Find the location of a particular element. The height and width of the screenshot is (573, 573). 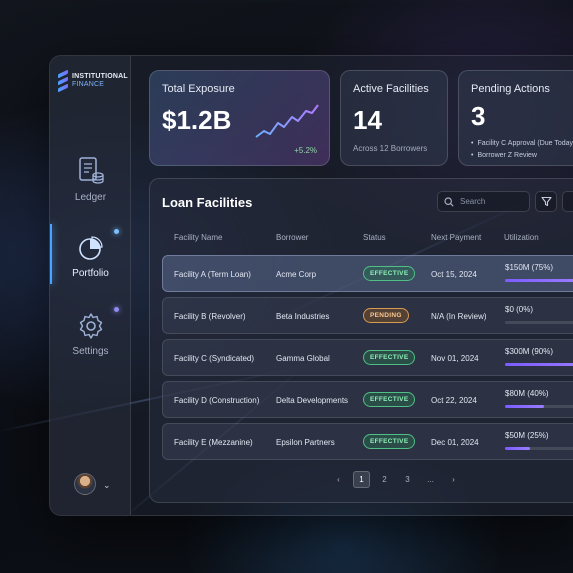

facility-name: Facility A (Term Loan) is located at coordinates (212, 274).